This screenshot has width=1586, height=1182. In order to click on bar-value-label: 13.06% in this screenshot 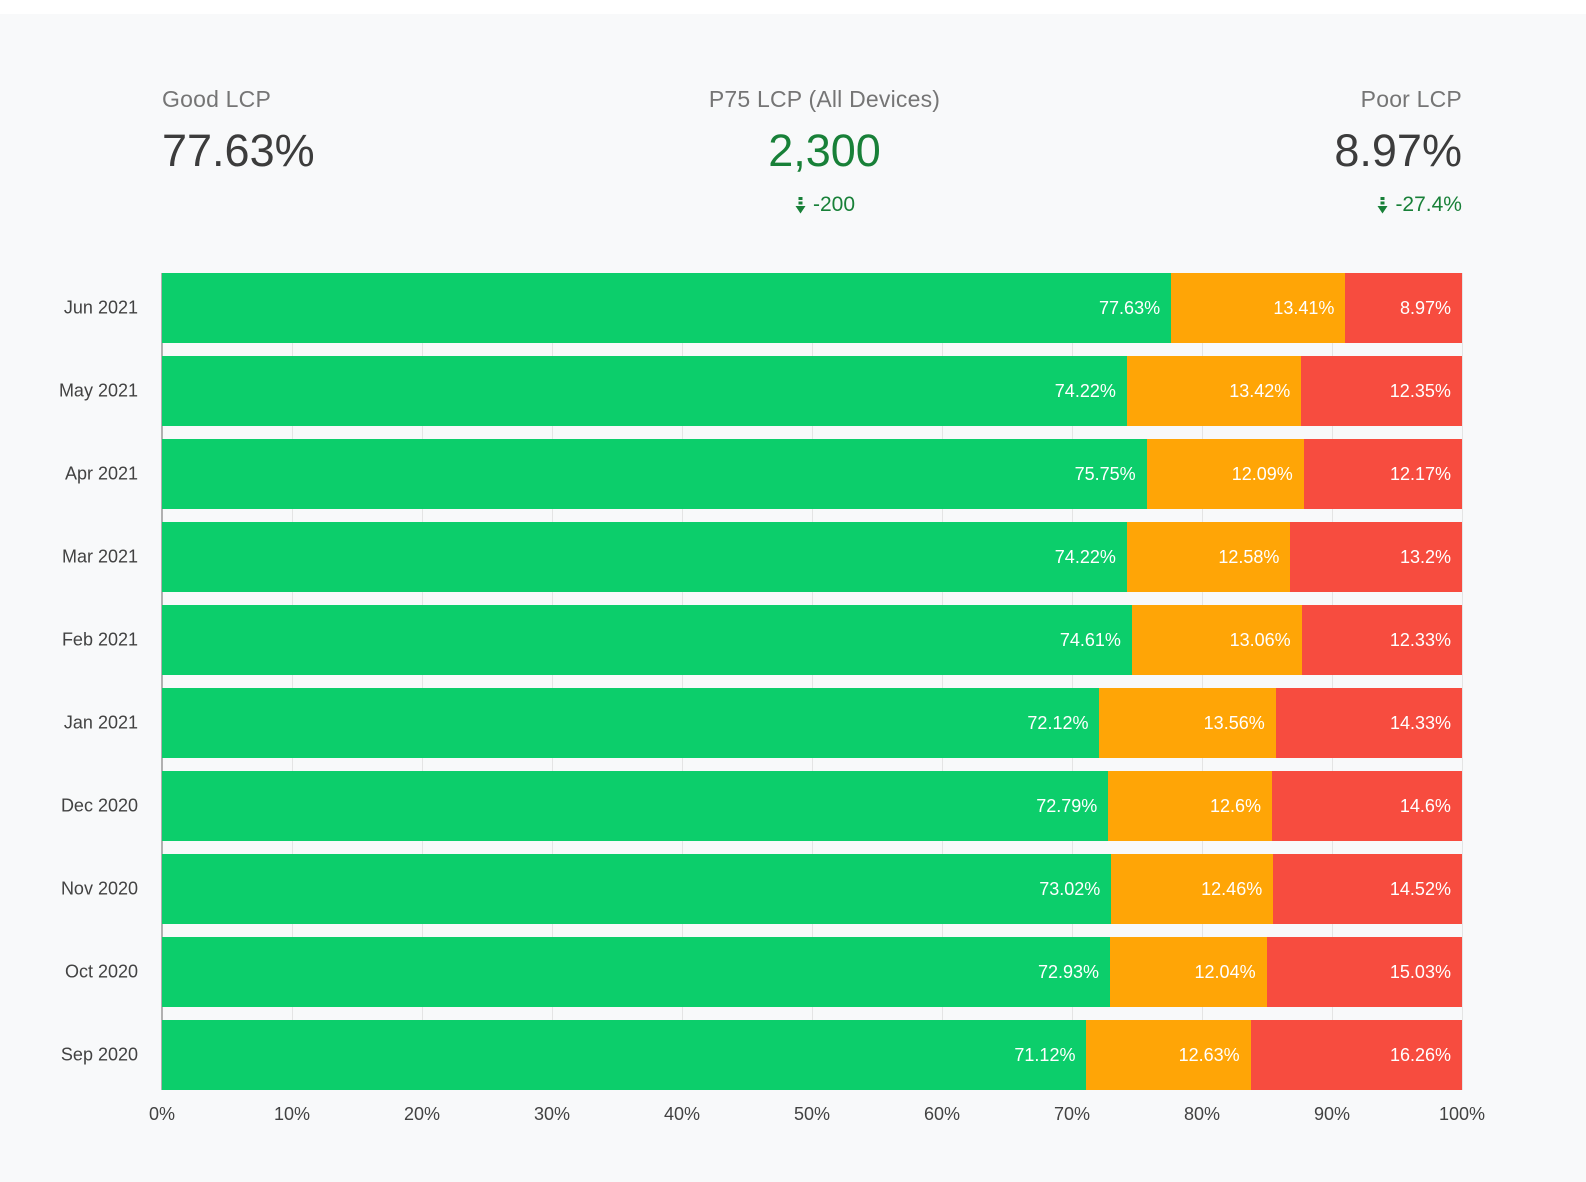, I will do `click(1260, 639)`.